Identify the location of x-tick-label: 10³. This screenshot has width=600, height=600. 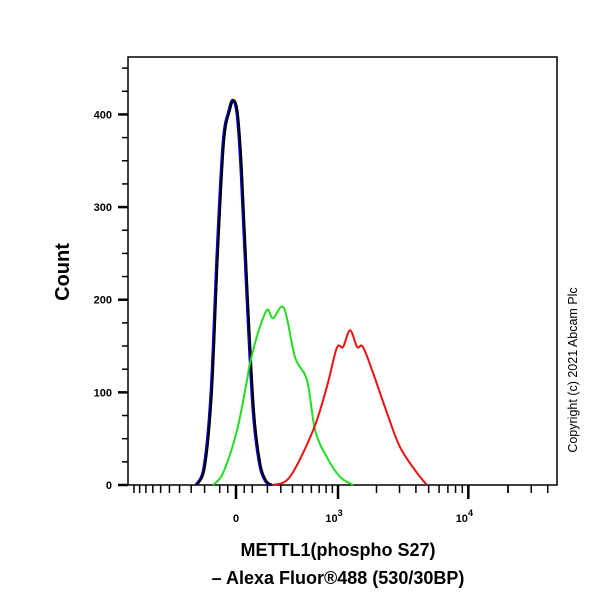
(333, 516).